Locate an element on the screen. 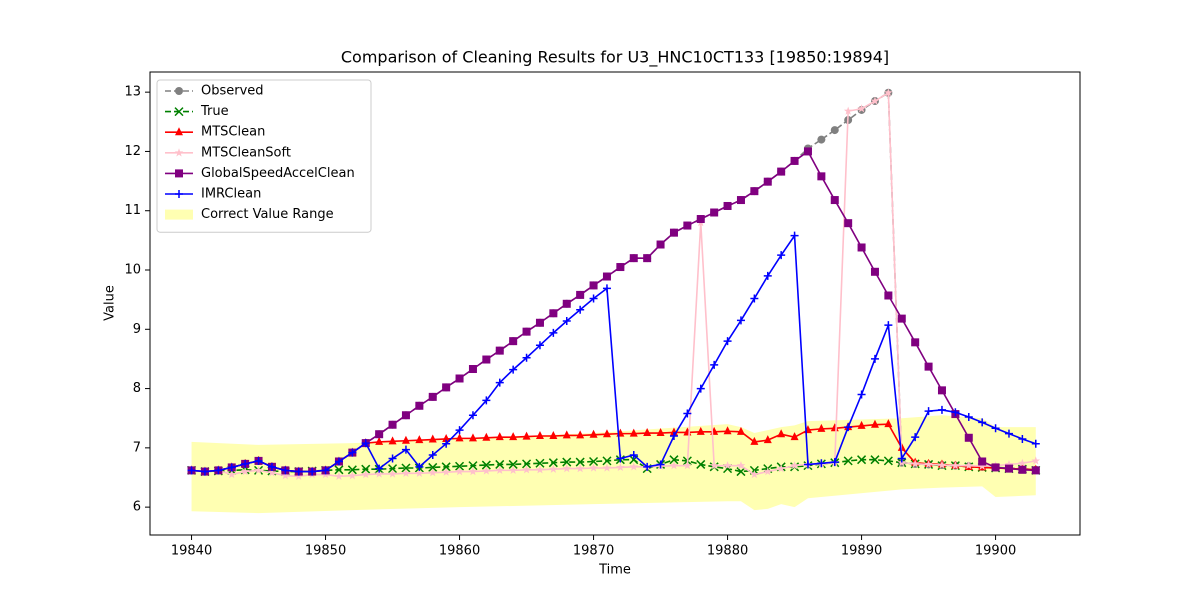 The image size is (1200, 604). legend-label: MTSClean is located at coordinates (233, 132).